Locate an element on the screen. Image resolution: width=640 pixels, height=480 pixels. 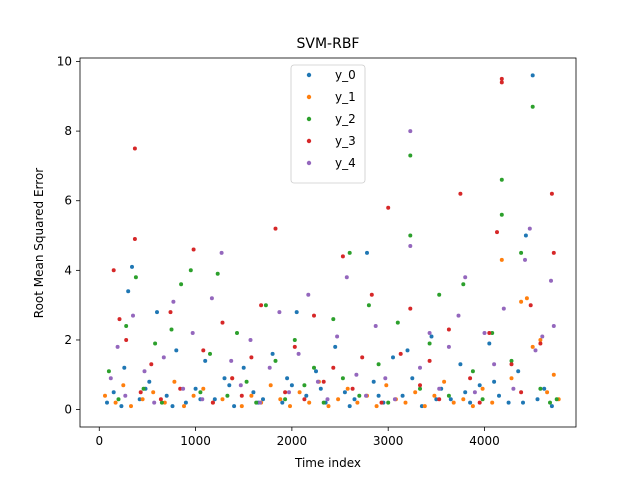
x-axis-label: Time index is located at coordinates (327, 463).